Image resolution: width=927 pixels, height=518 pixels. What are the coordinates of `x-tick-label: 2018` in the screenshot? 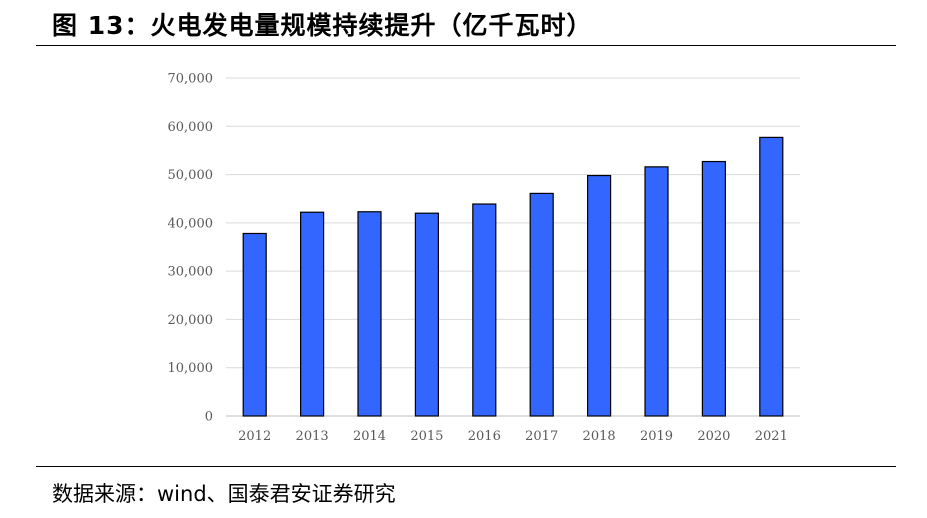 It's located at (599, 436).